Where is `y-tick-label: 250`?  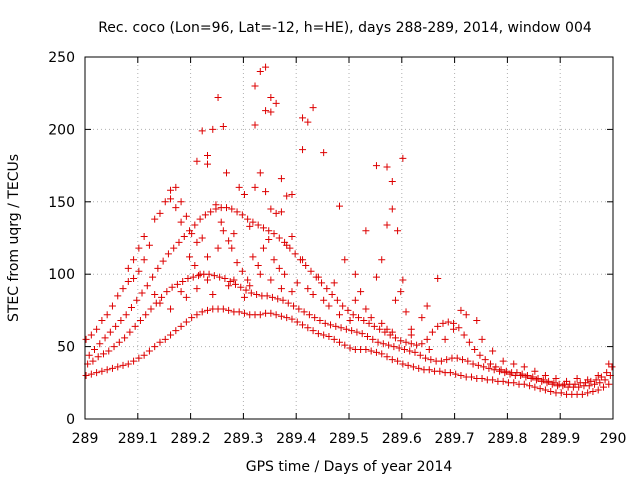
y-tick-label: 250 is located at coordinates (61, 58).